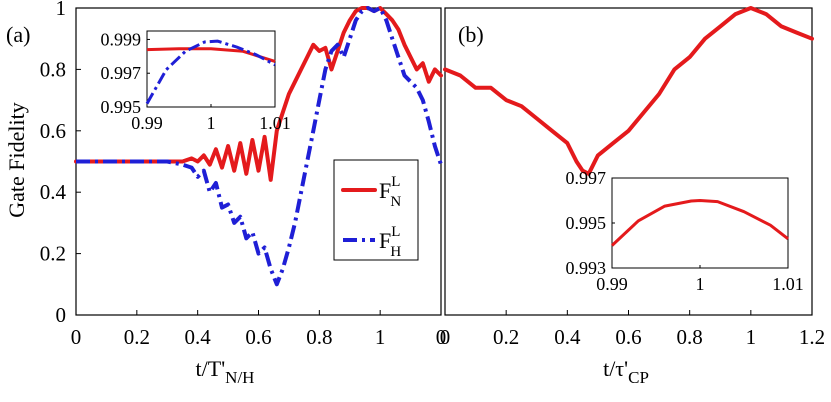  What do you see at coordinates (121, 39) in the screenshot?
I see `inset-y-tick-label: 0.999` at bounding box center [121, 39].